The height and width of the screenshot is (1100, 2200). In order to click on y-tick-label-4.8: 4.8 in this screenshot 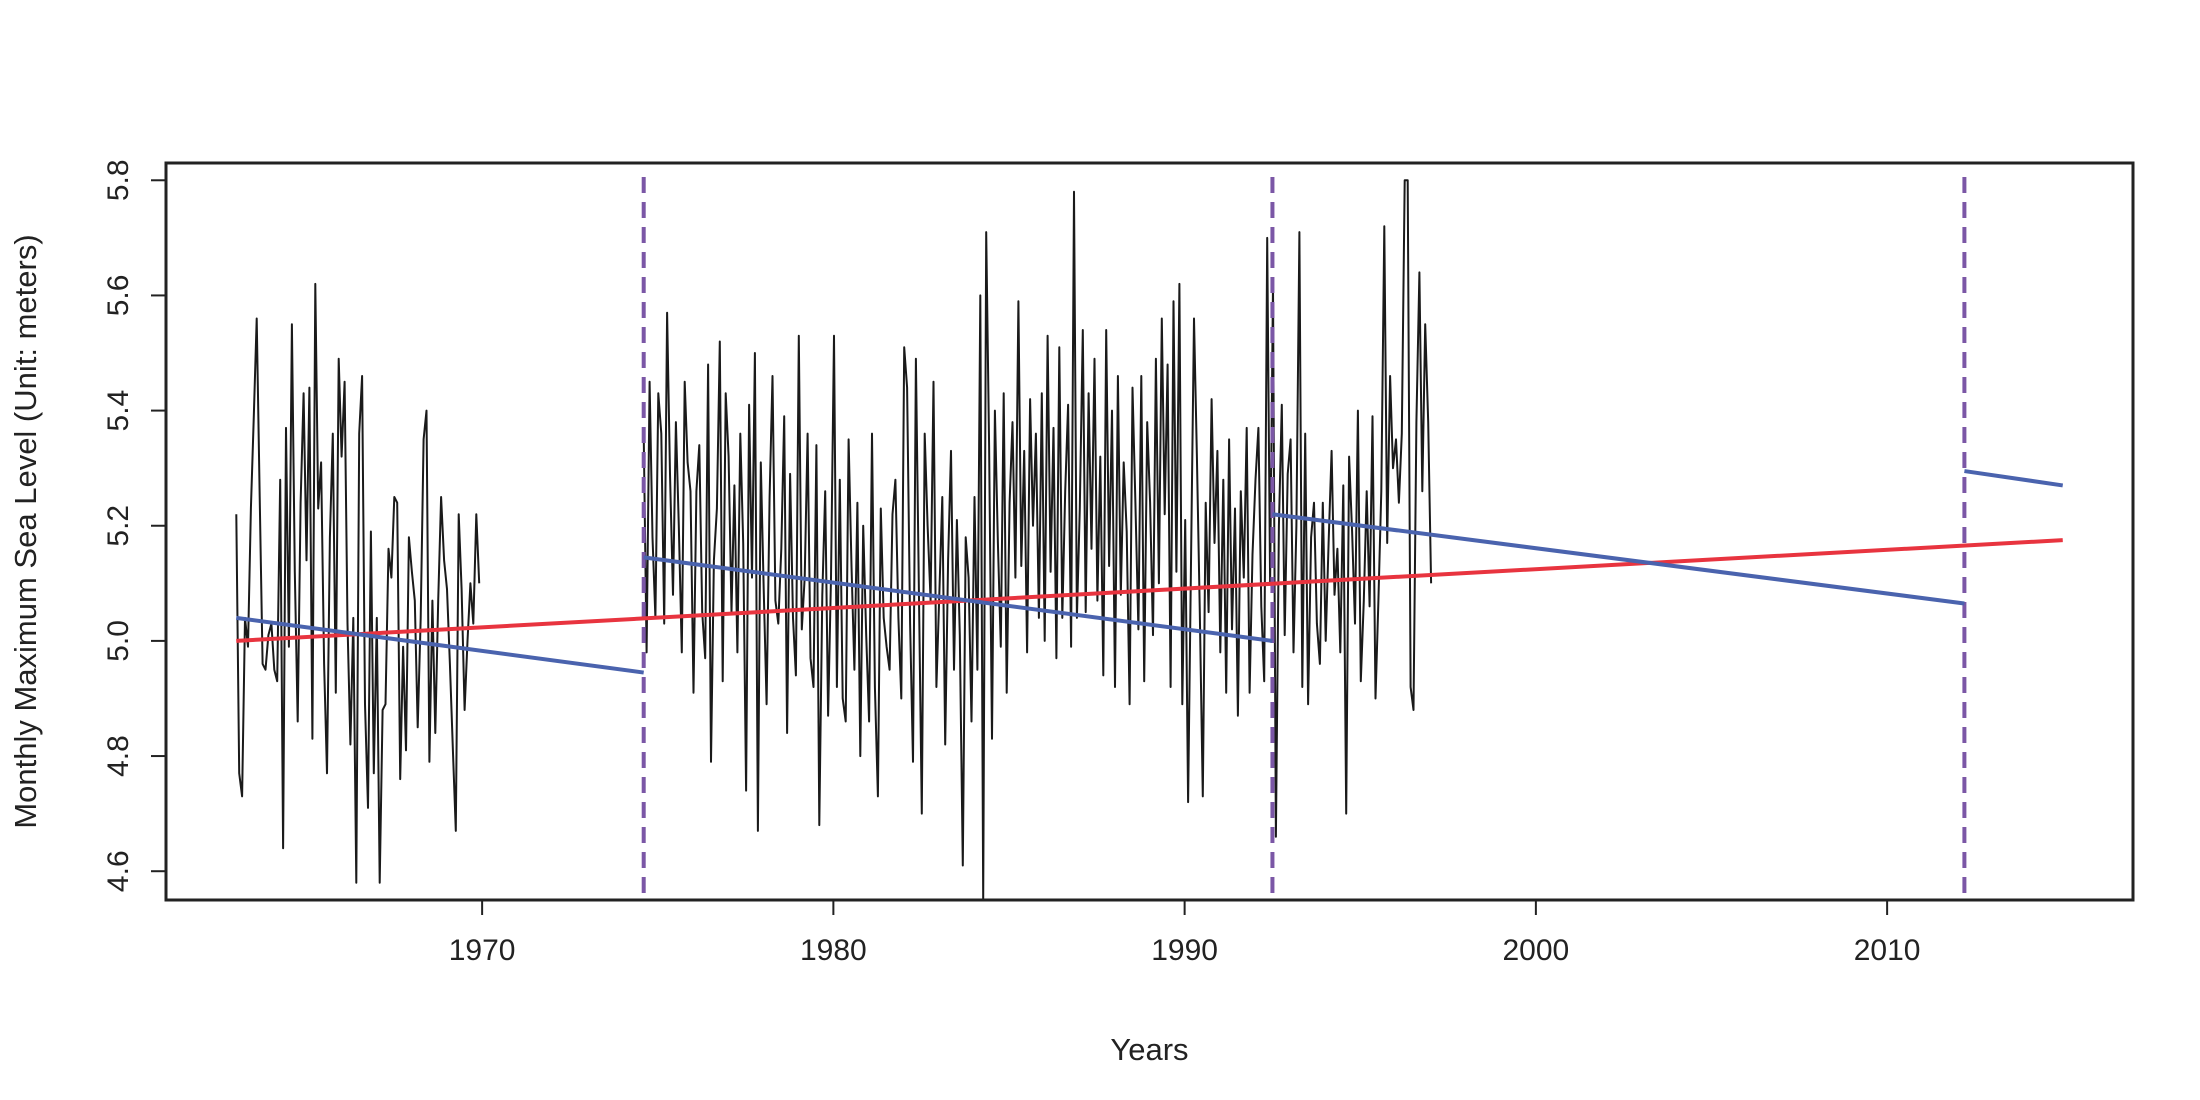, I will do `click(118, 756)`.